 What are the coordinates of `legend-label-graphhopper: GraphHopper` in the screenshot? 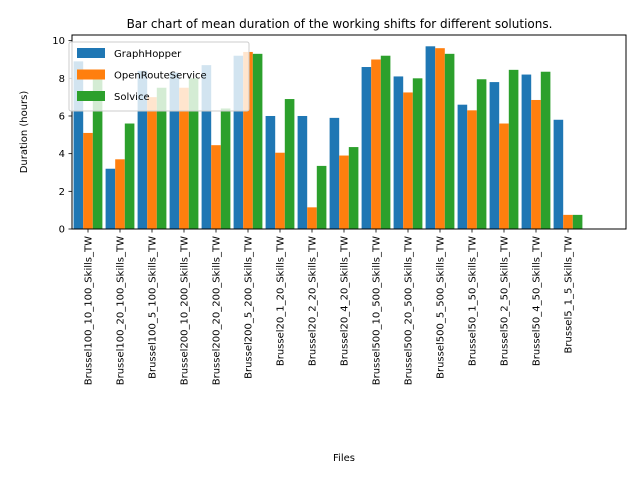 It's located at (148, 54).